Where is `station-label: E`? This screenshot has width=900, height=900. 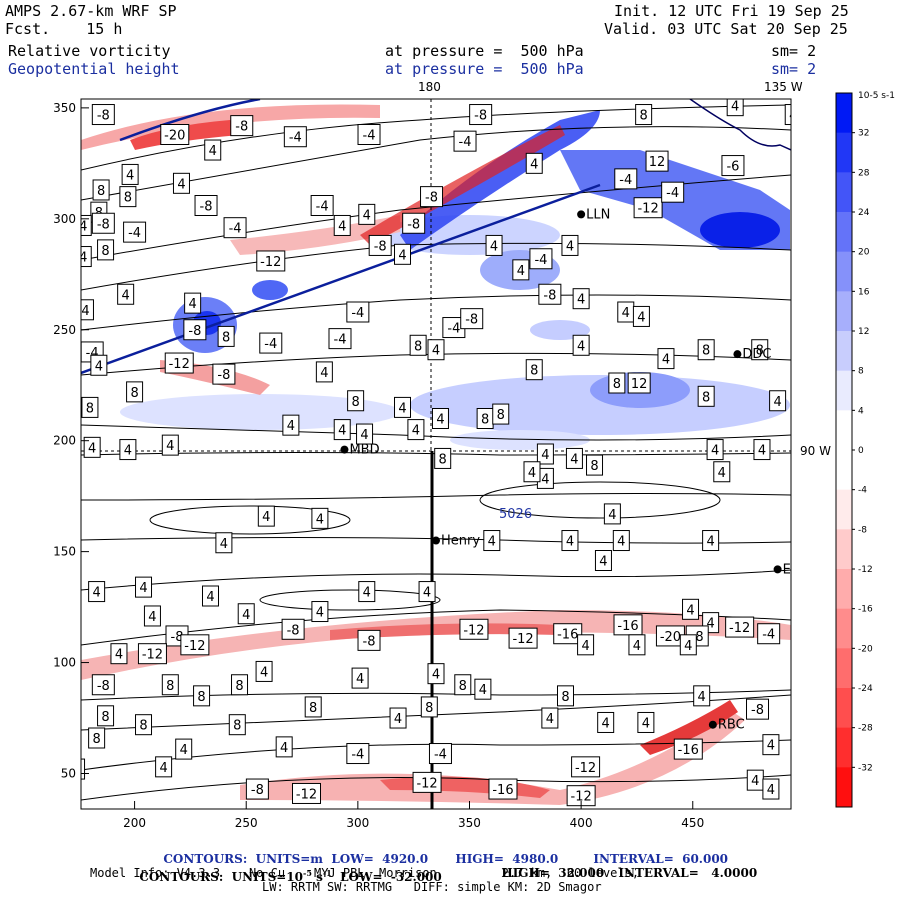 station-label: E is located at coordinates (787, 569).